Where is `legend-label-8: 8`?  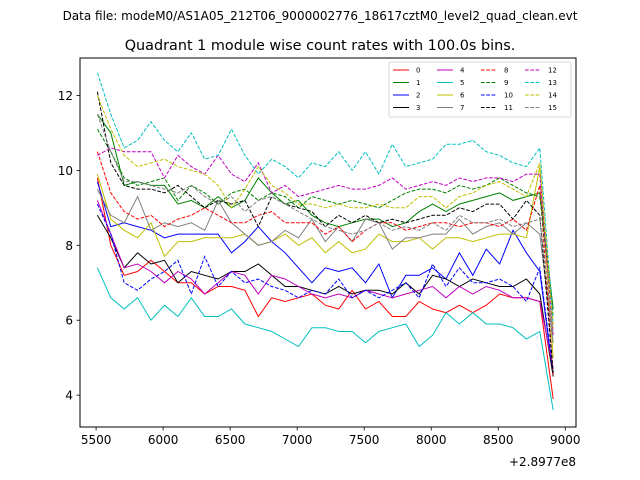
legend-label-8: 8 is located at coordinates (506, 71).